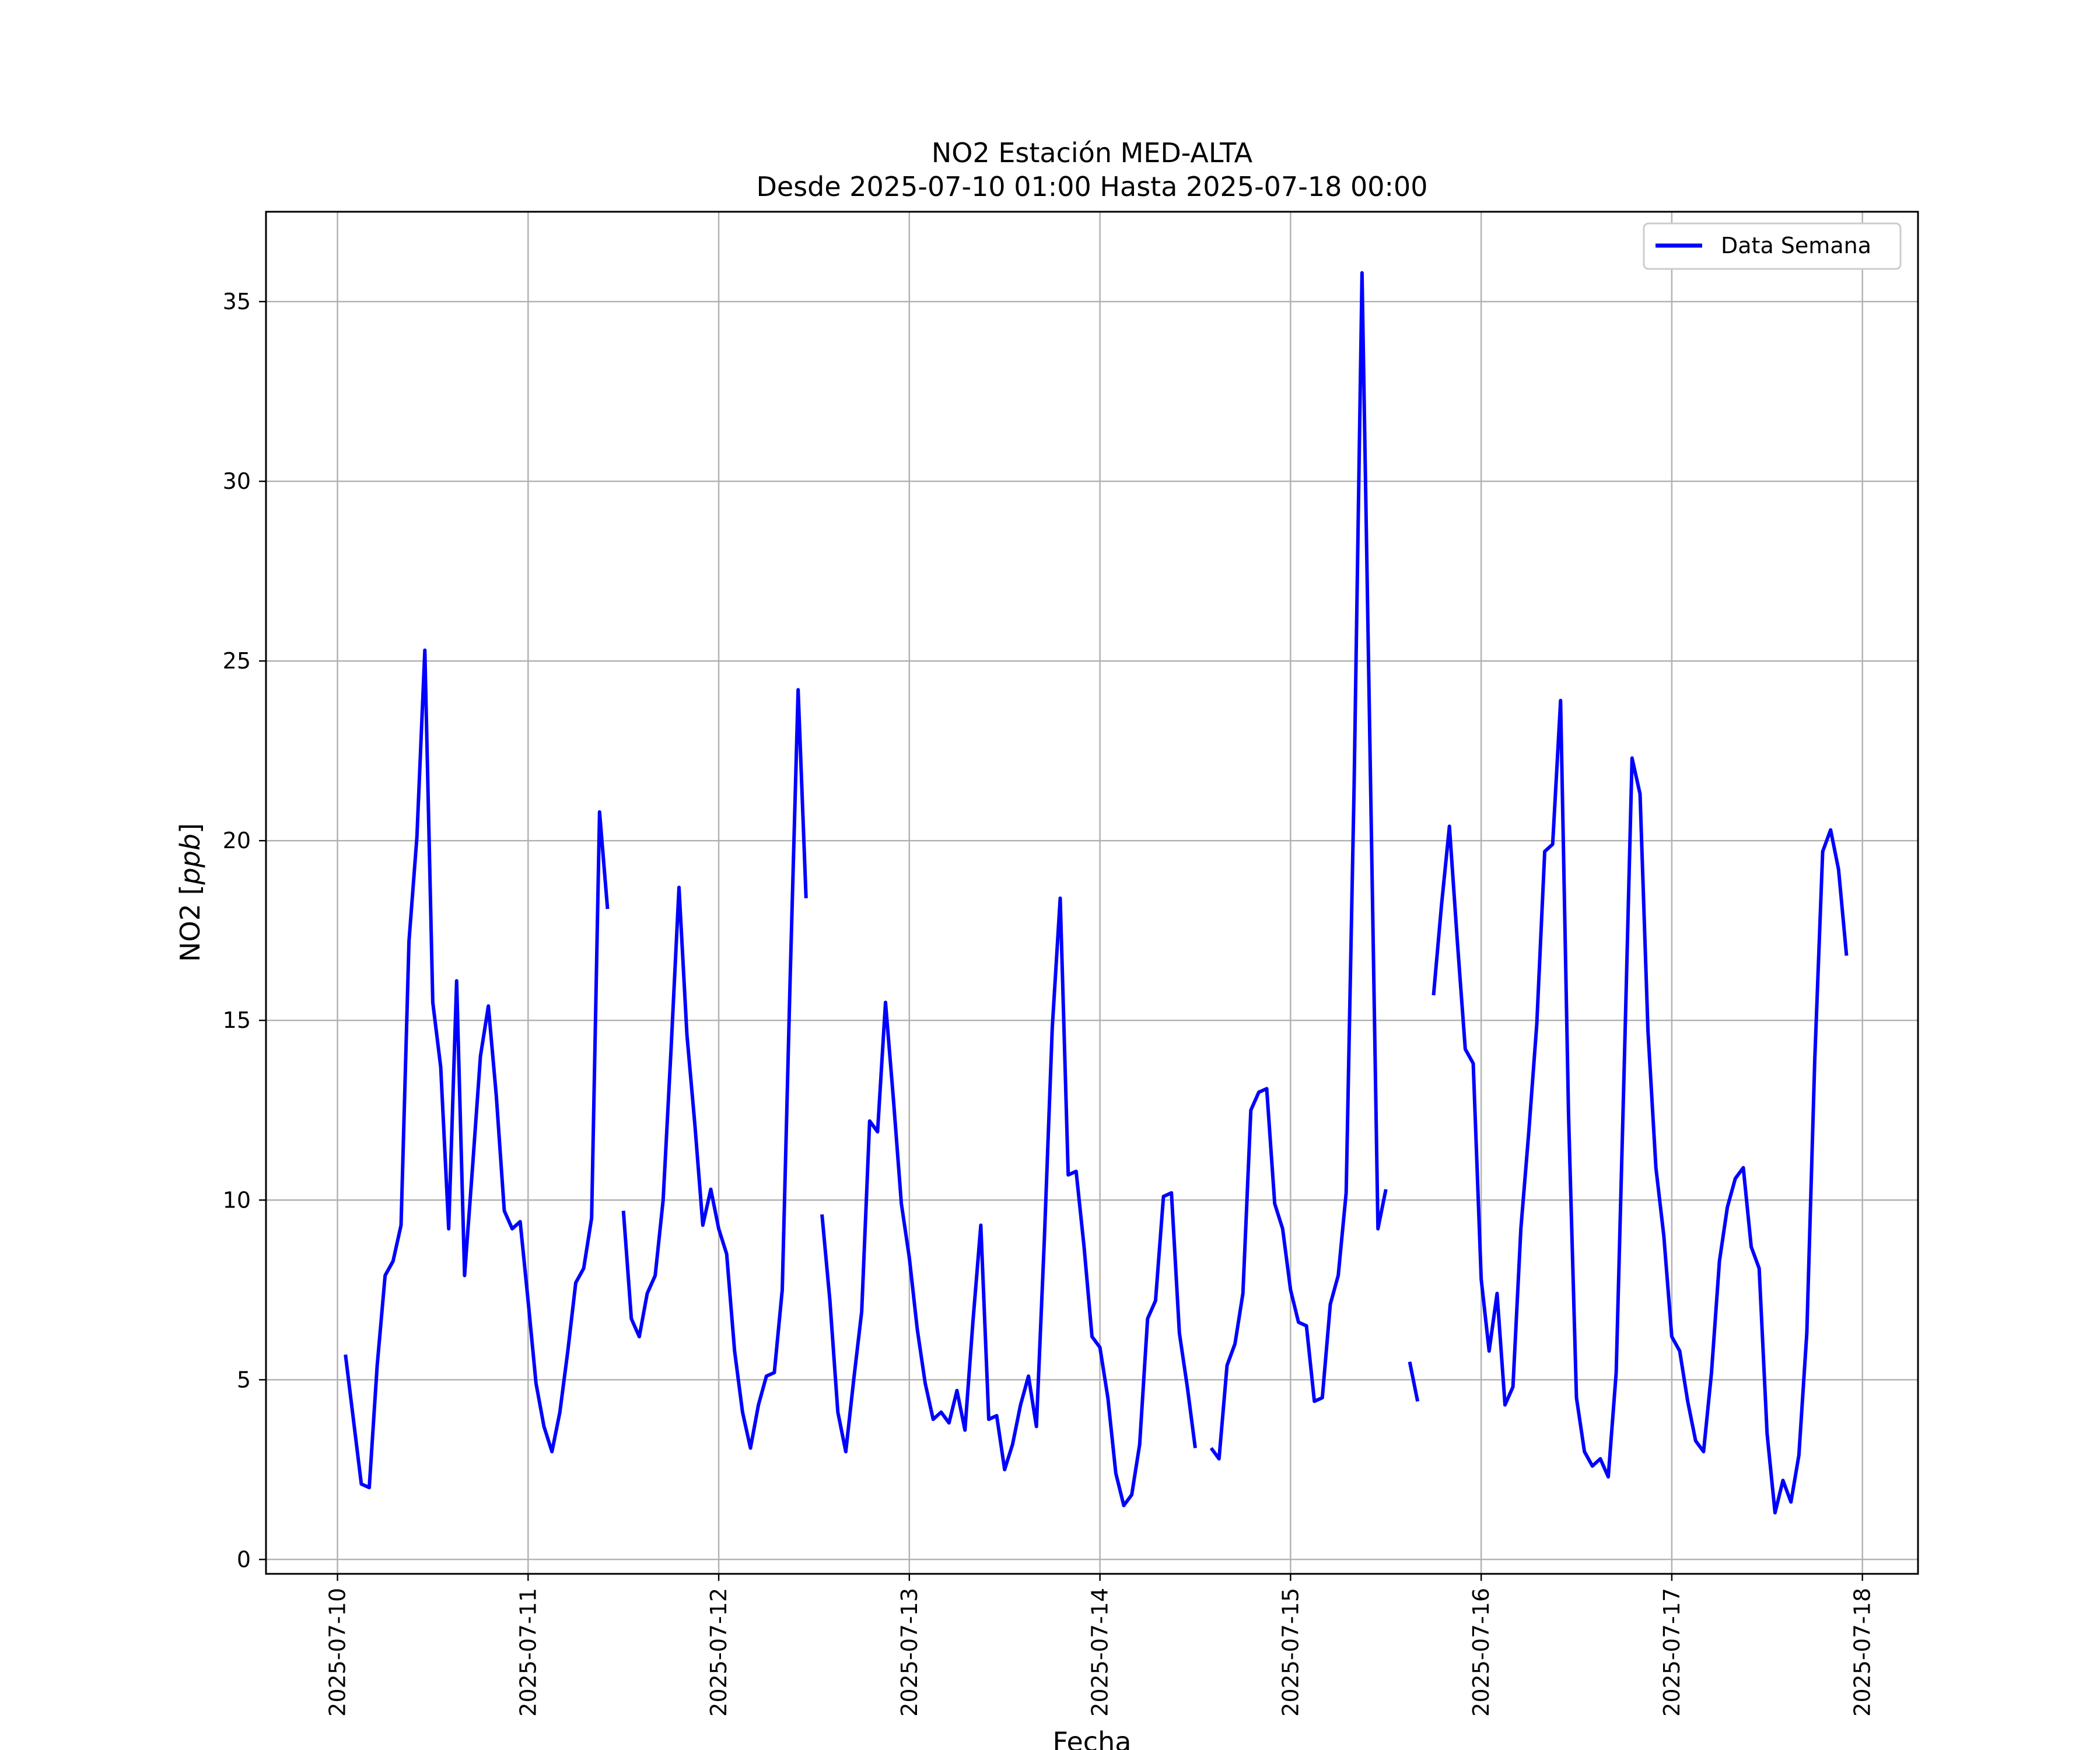 The height and width of the screenshot is (1750, 2100). What do you see at coordinates (237, 1200) in the screenshot?
I see `y-tick-label: 10` at bounding box center [237, 1200].